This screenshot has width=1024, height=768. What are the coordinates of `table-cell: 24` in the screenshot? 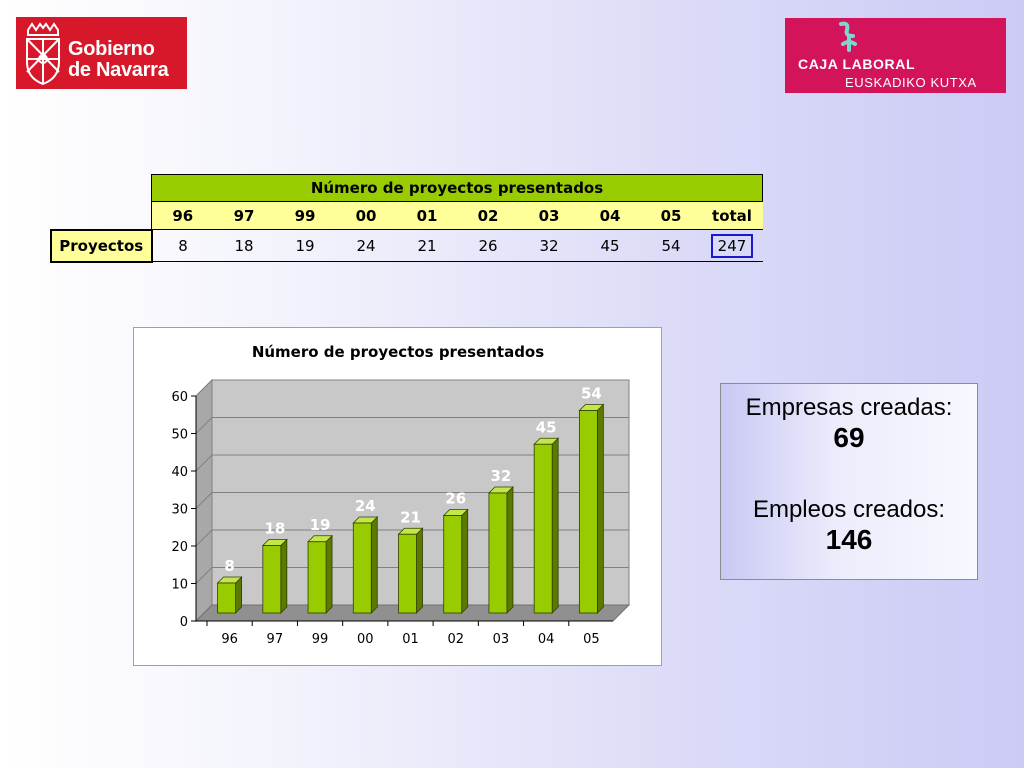 It's located at (366, 245).